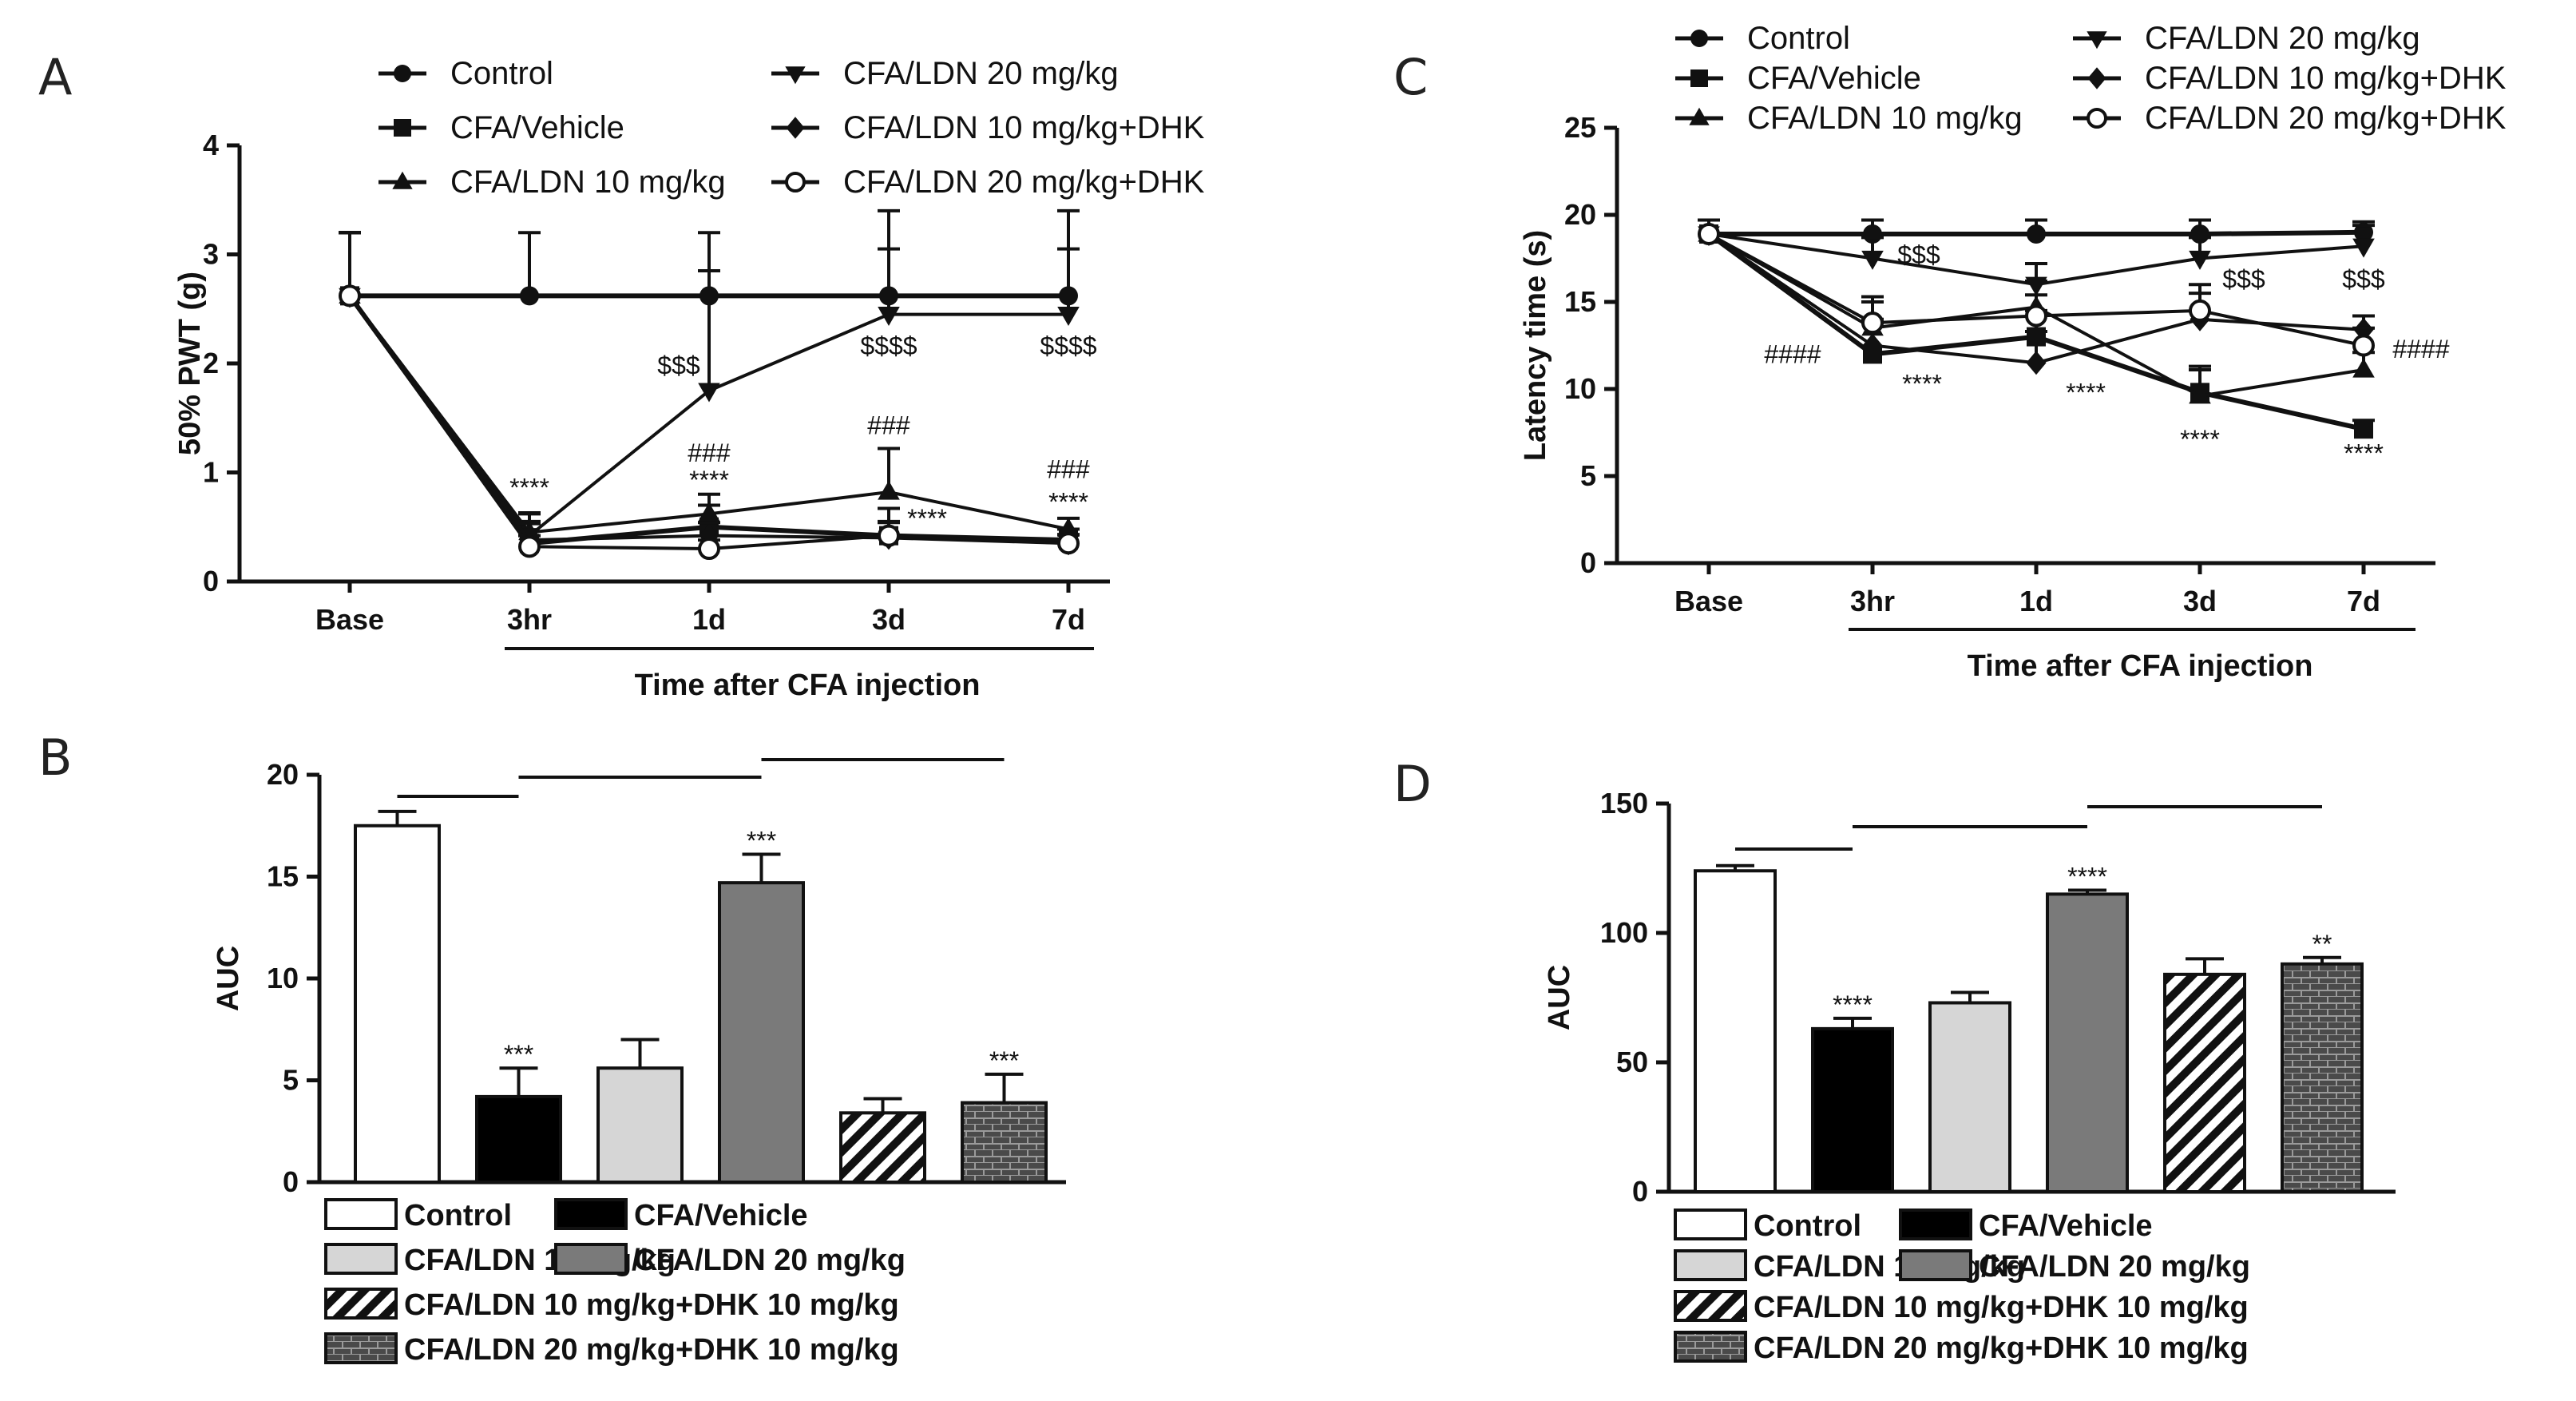 The width and height of the screenshot is (2576, 1401). I want to click on panel-letter: B, so click(55, 757).